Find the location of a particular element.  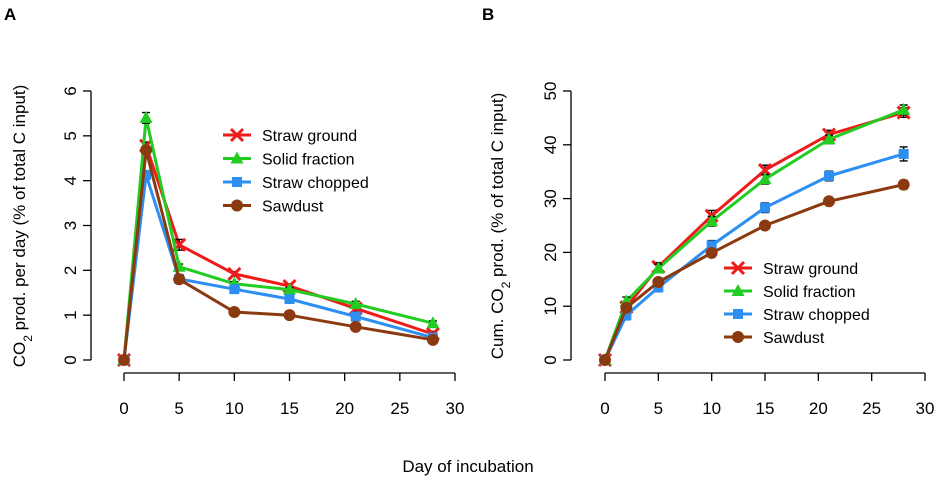

panel-b-y-tick-label: 10 is located at coordinates (550, 306).